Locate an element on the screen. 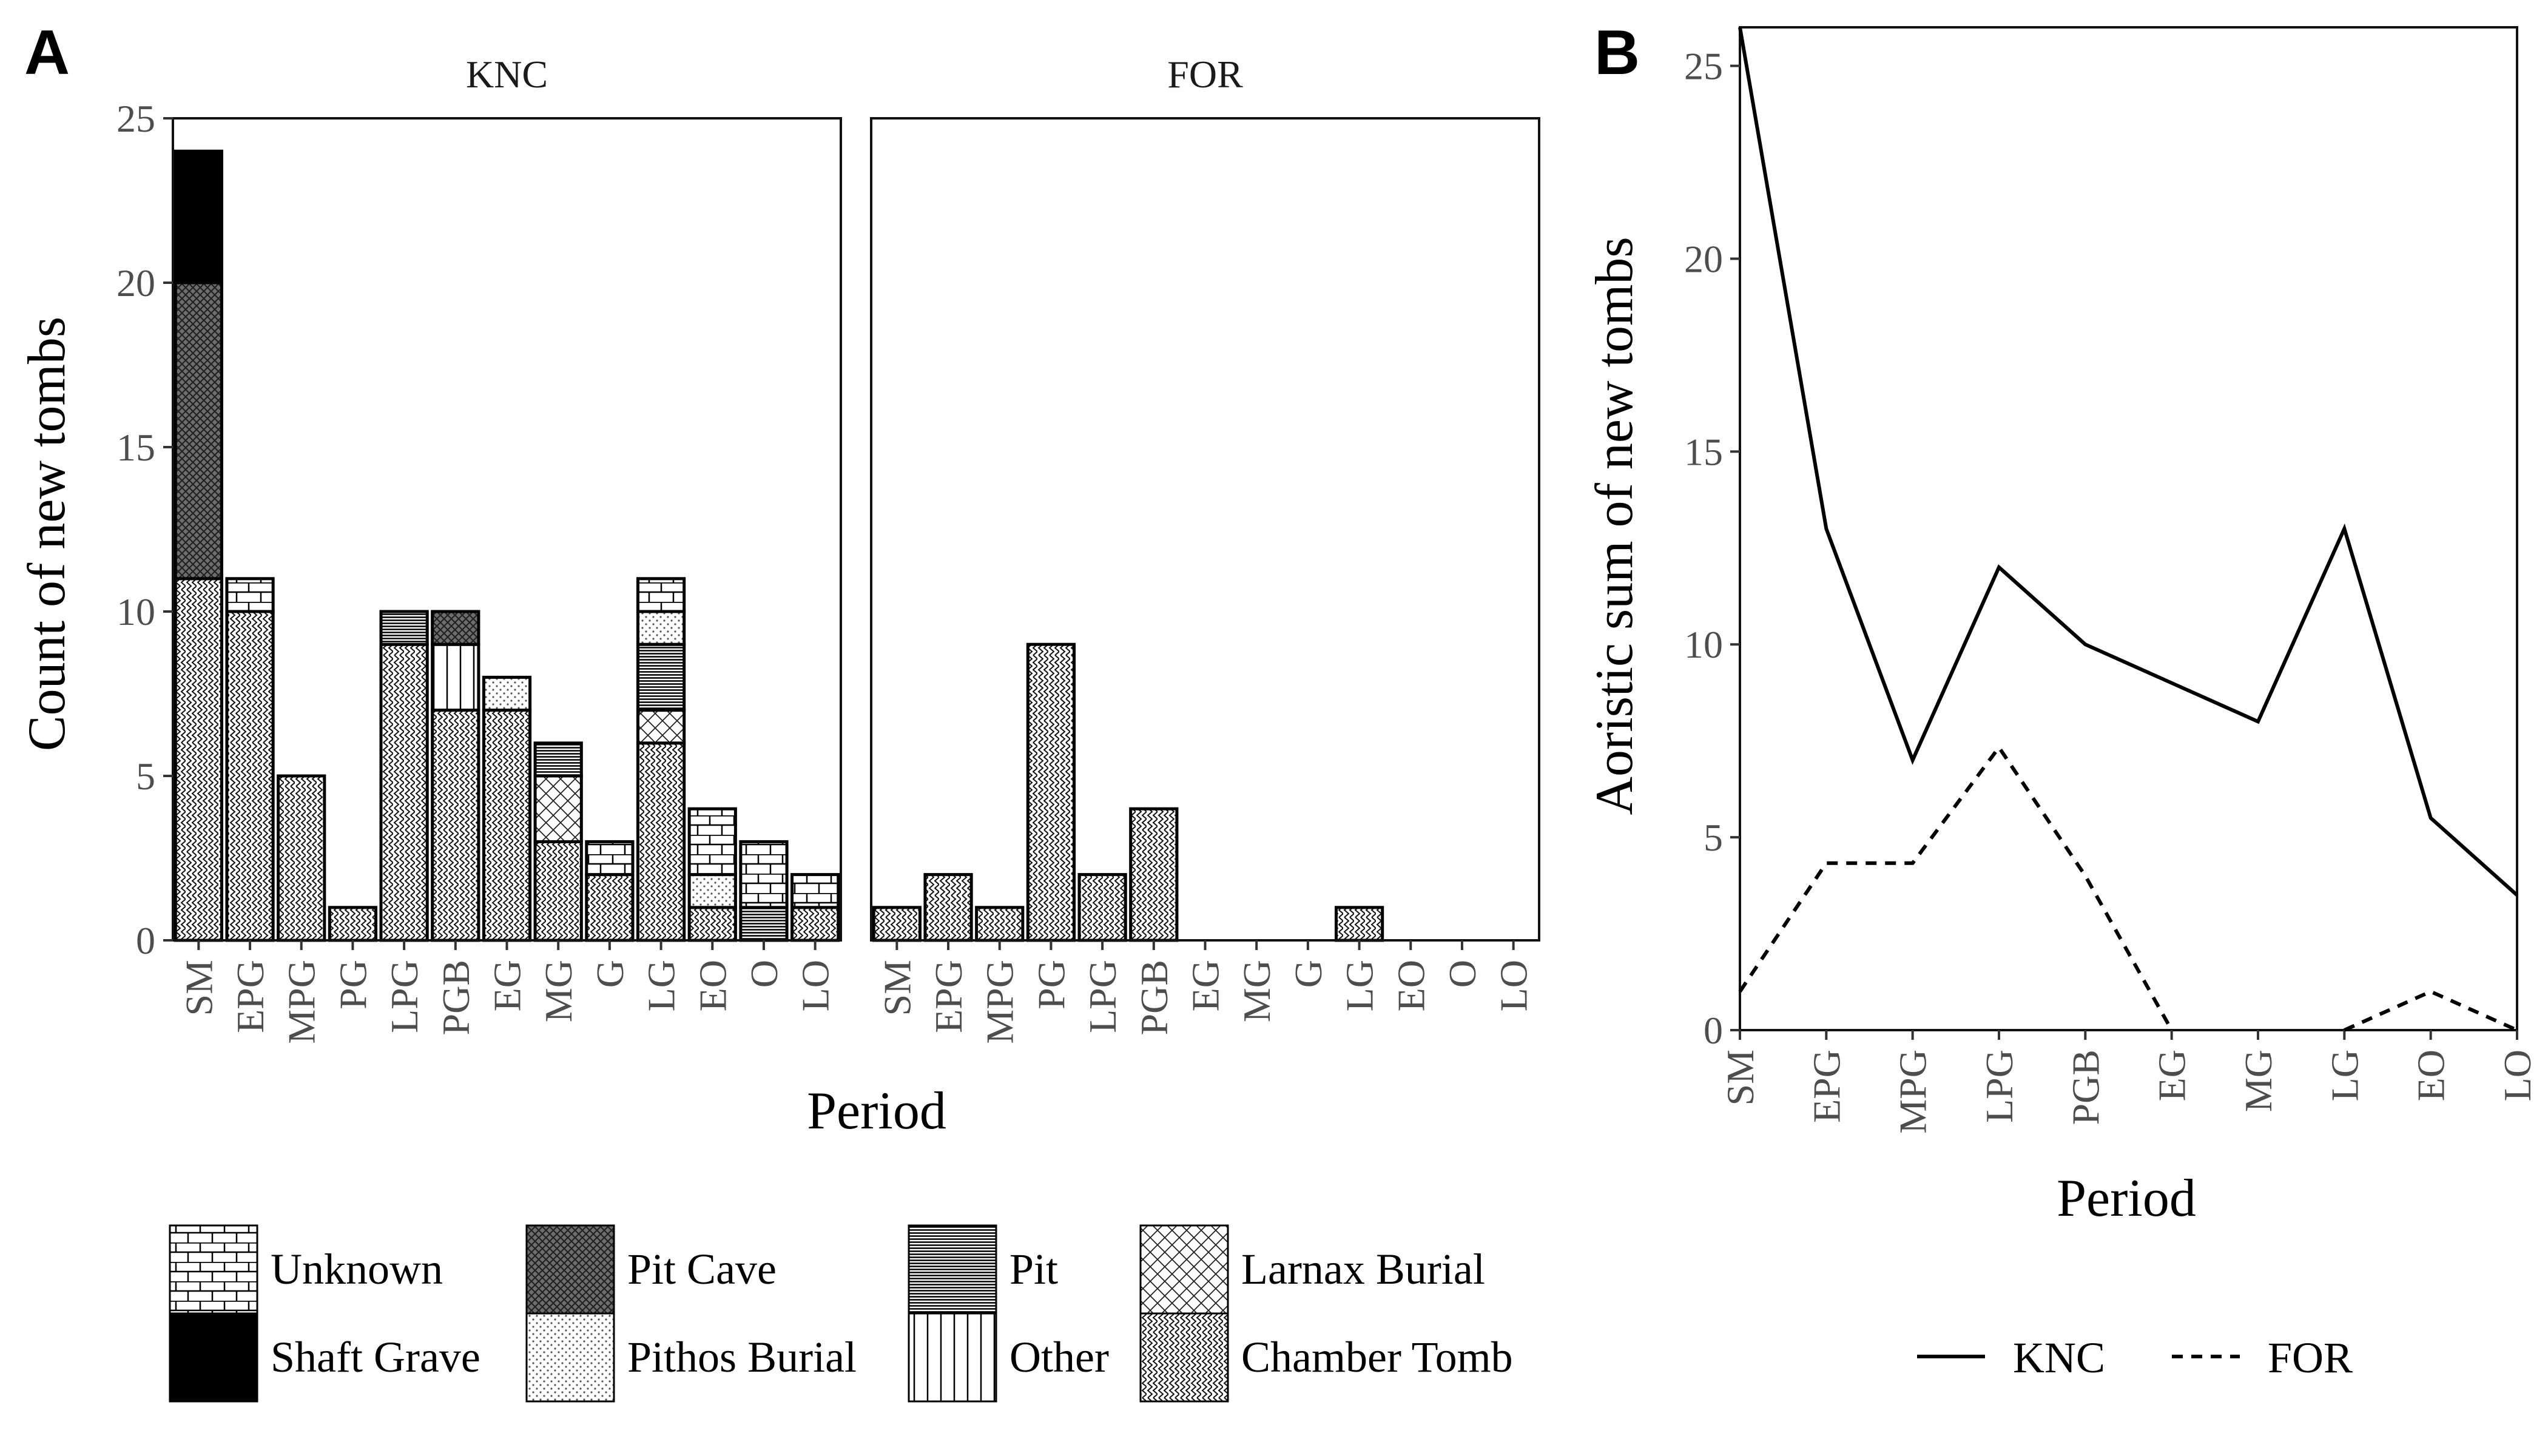 This screenshot has width=2548, height=1456. x-tick-label-knc-eo: EO is located at coordinates (712, 985).